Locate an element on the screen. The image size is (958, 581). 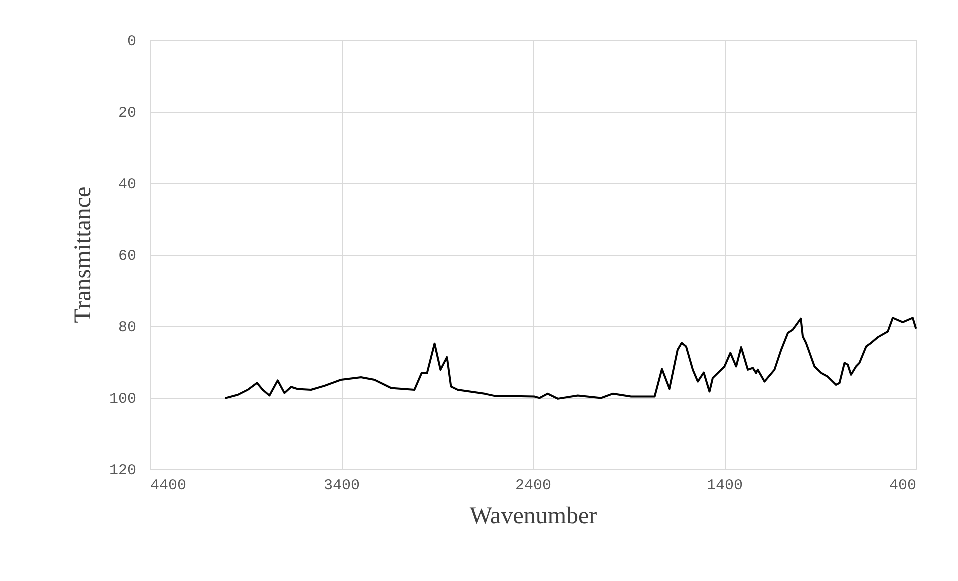
y-tick-label: 120 is located at coordinates (122, 471).